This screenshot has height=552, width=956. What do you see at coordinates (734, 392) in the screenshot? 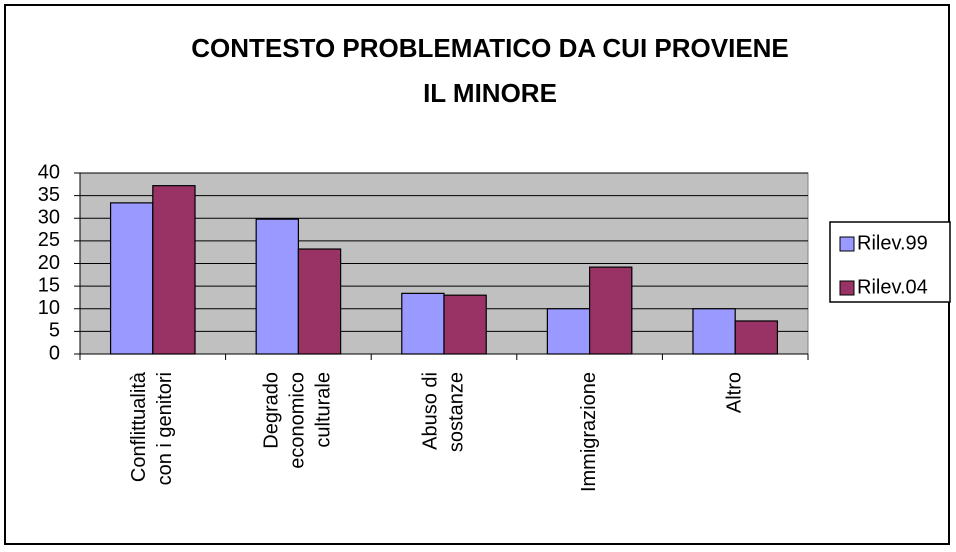
I see `x-tick-label: Altro` at bounding box center [734, 392].